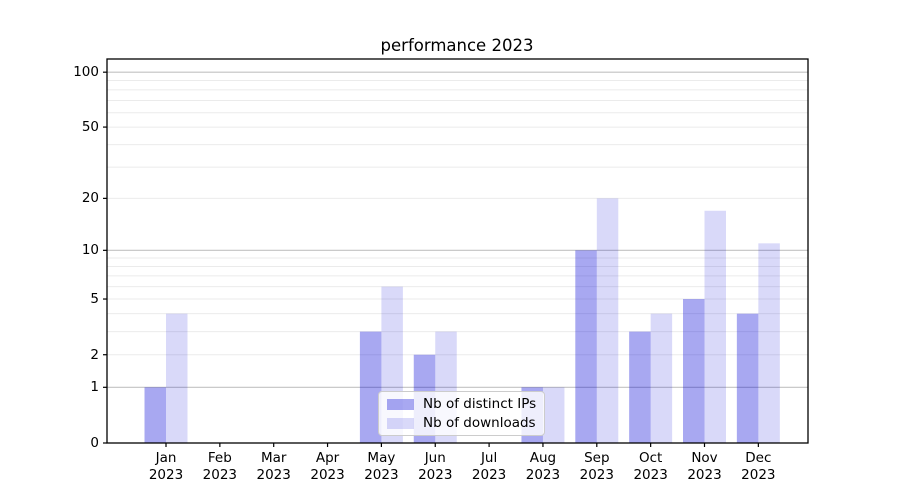  Describe the element at coordinates (327, 466) in the screenshot. I see `x-tick-label-apr: Apr 2023` at that location.